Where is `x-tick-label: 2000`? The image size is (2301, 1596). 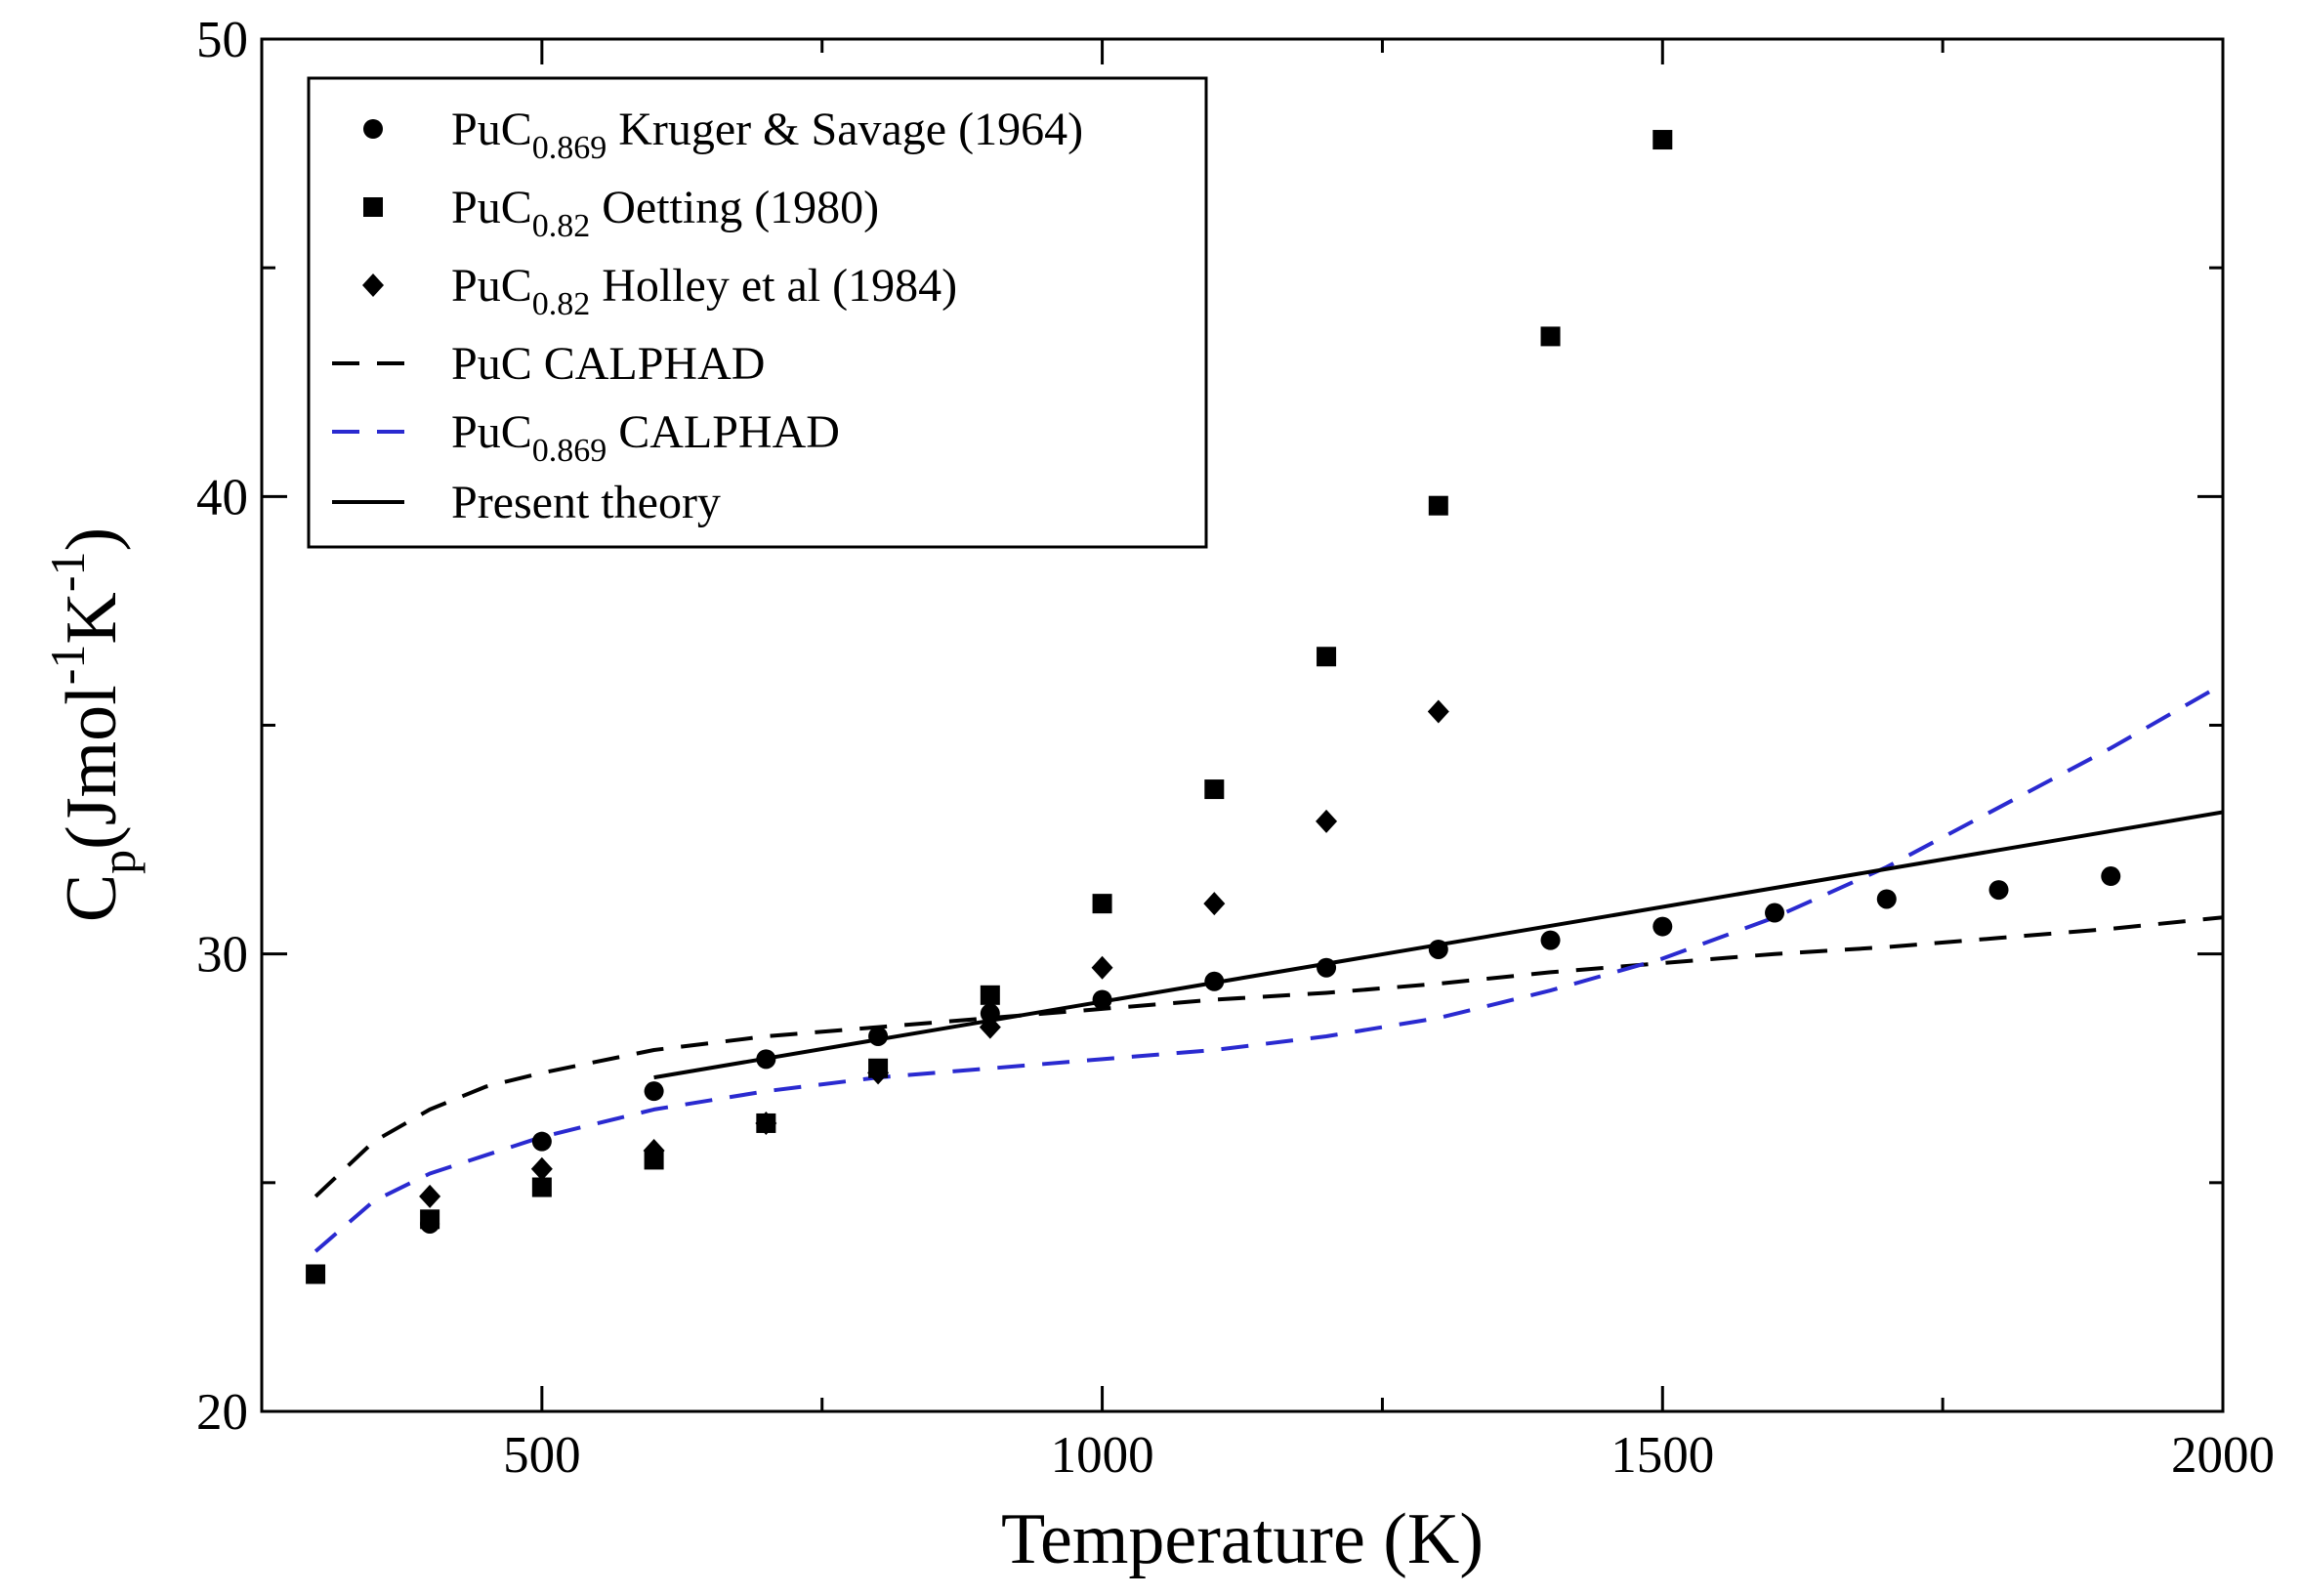 x-tick-label: 2000 is located at coordinates (2223, 1455).